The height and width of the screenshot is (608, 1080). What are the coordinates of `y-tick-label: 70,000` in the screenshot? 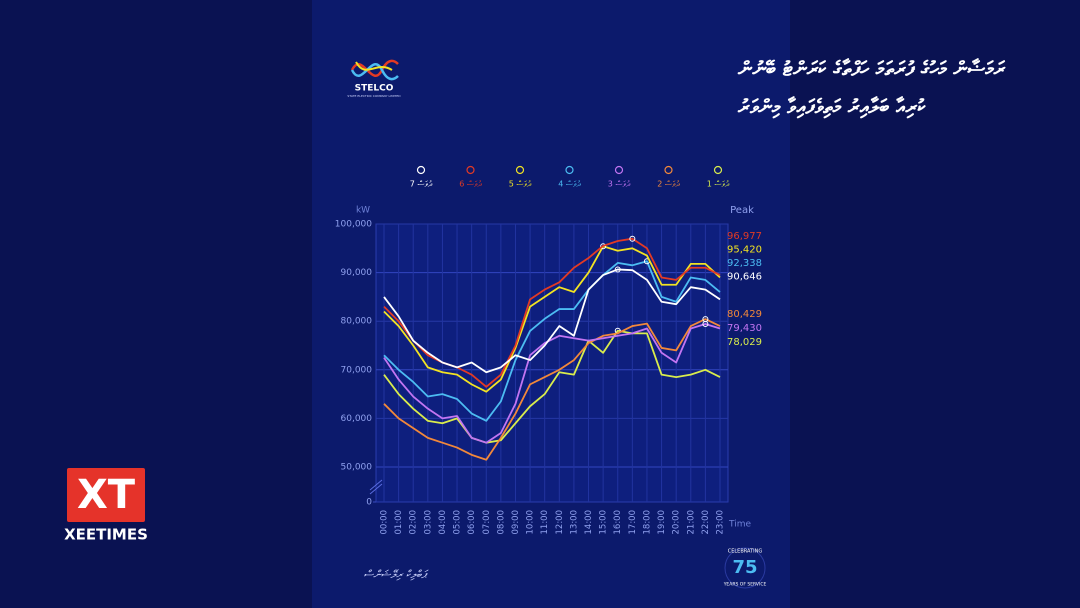 It's located at (357, 370).